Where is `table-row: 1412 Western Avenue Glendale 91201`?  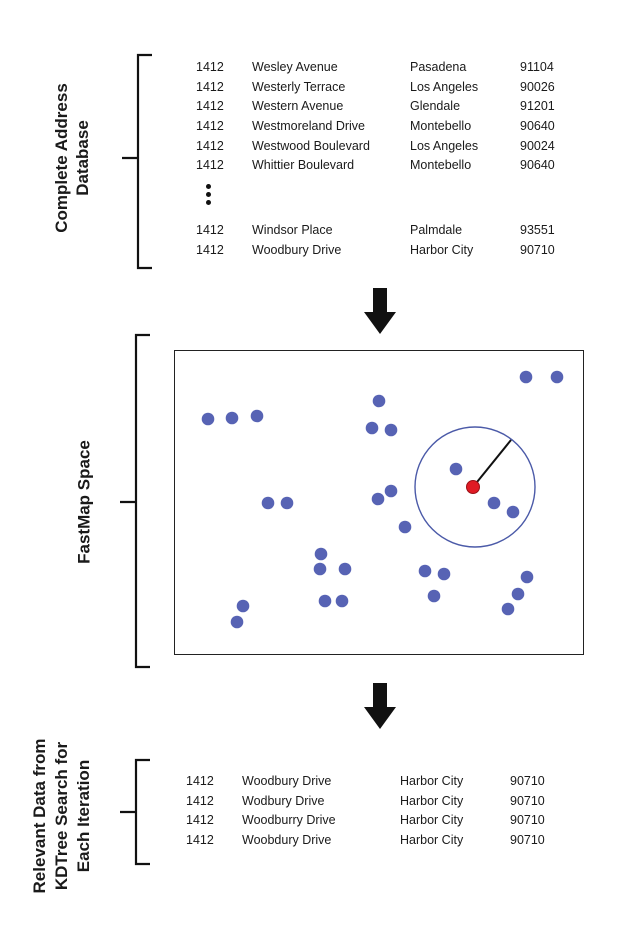
table-row: 1412 Western Avenue Glendale 91201 is located at coordinates (375, 106).